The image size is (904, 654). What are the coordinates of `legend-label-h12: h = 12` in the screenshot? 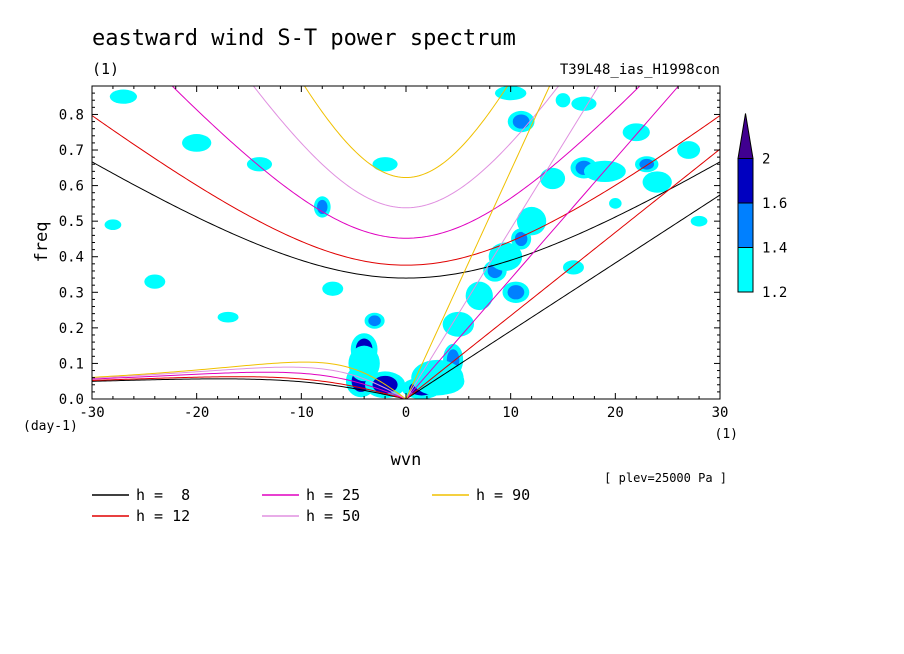 It's located at (163, 516).